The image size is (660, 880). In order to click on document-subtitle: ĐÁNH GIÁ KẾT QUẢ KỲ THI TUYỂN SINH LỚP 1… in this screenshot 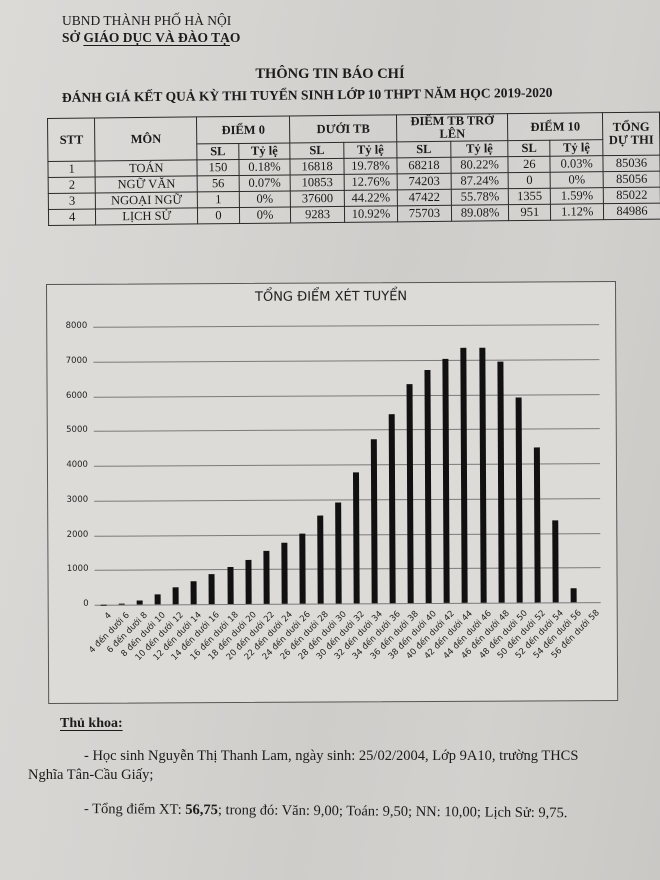, I will do `click(307, 94)`.